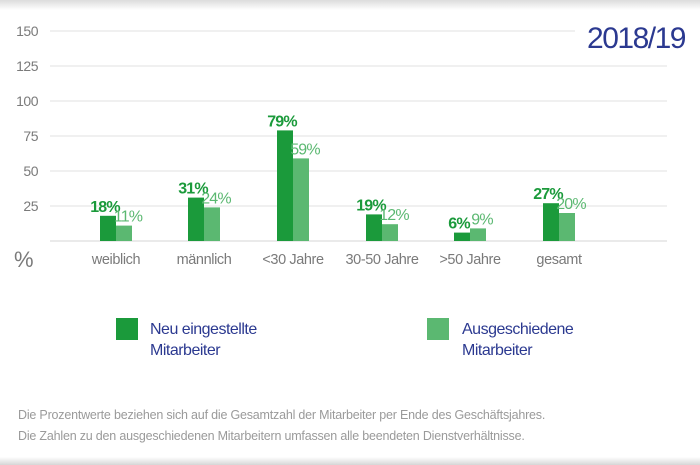  I want to click on x-tick-label: 30-50 Jahre, so click(382, 260).